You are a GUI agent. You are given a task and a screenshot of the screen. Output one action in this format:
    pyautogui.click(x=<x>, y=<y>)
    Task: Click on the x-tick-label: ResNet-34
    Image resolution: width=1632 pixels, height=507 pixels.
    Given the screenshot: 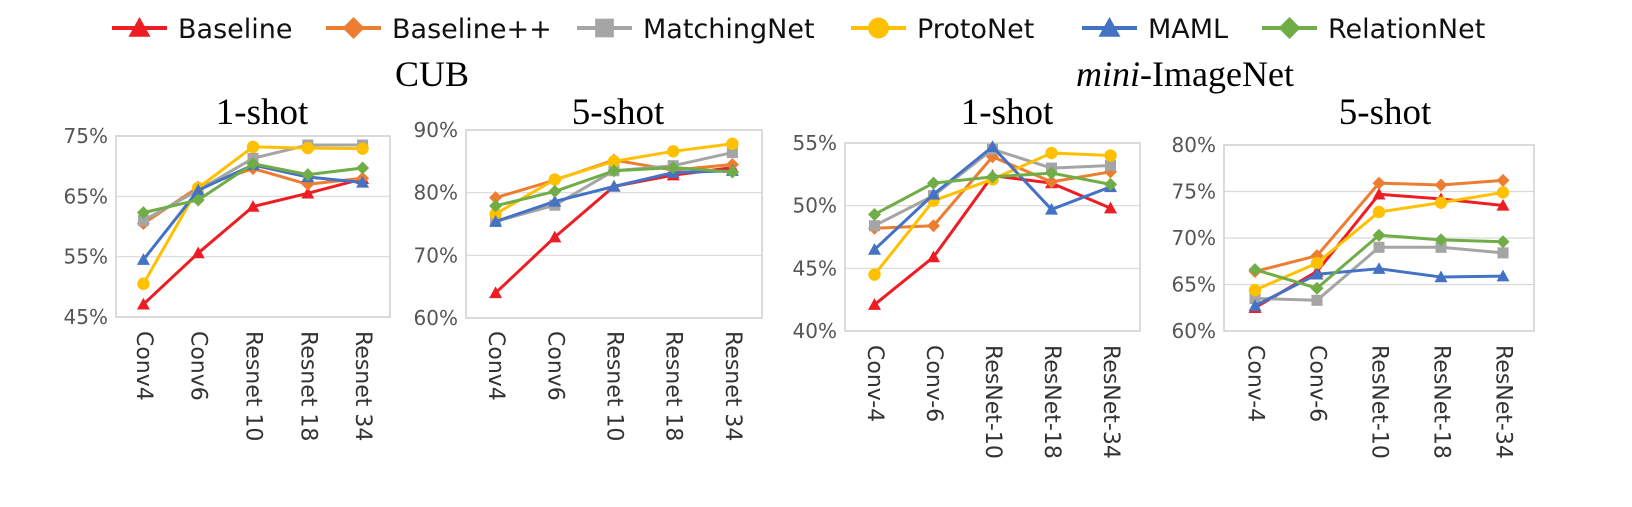 What is the action you would take?
    pyautogui.click(x=1503, y=402)
    